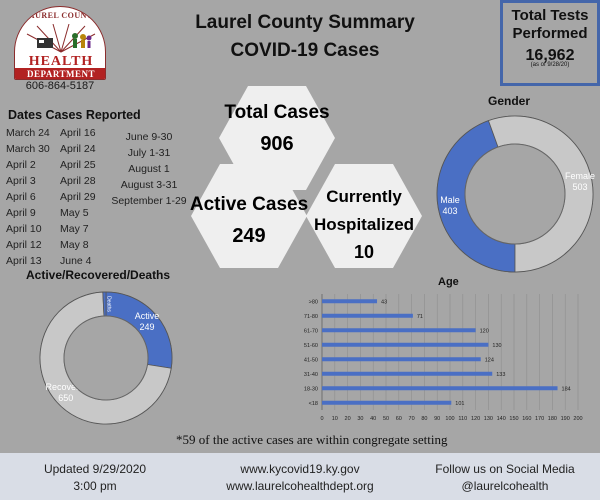 This screenshot has width=600, height=500. What do you see at coordinates (28, 149) in the screenshot?
I see `date-item: March 30` at bounding box center [28, 149].